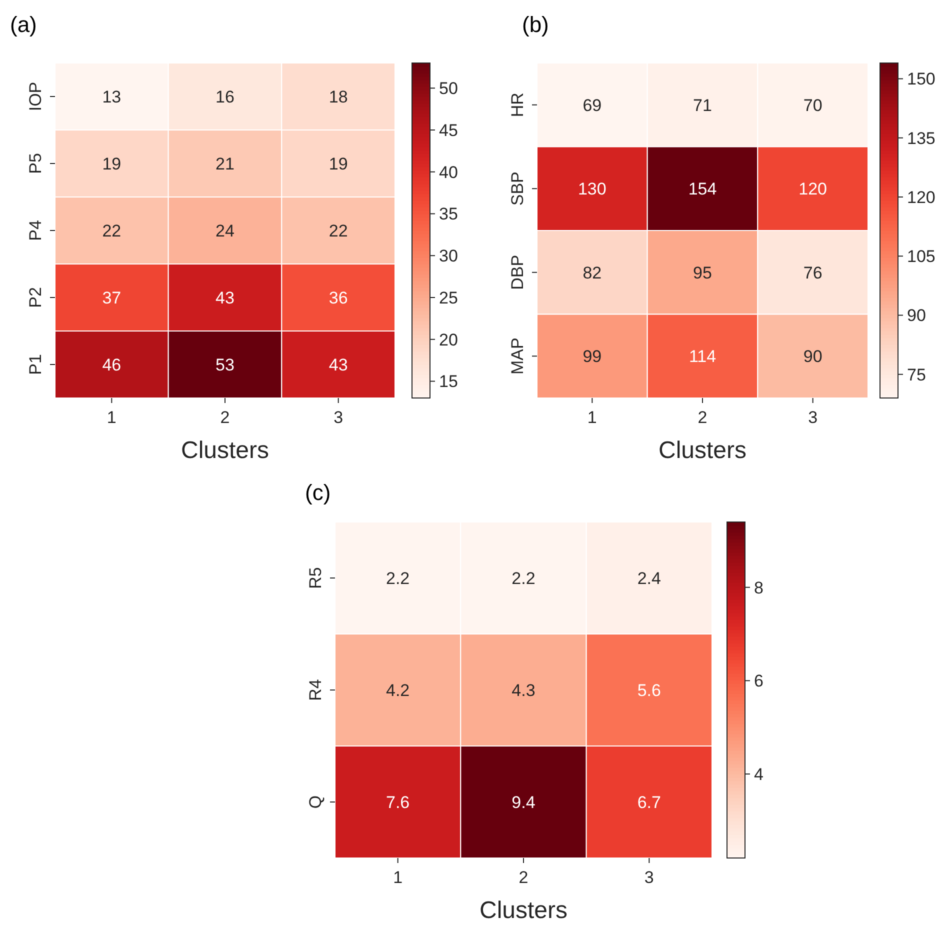 The width and height of the screenshot is (952, 929). What do you see at coordinates (592, 356) in the screenshot?
I see `data-label: 99` at bounding box center [592, 356].